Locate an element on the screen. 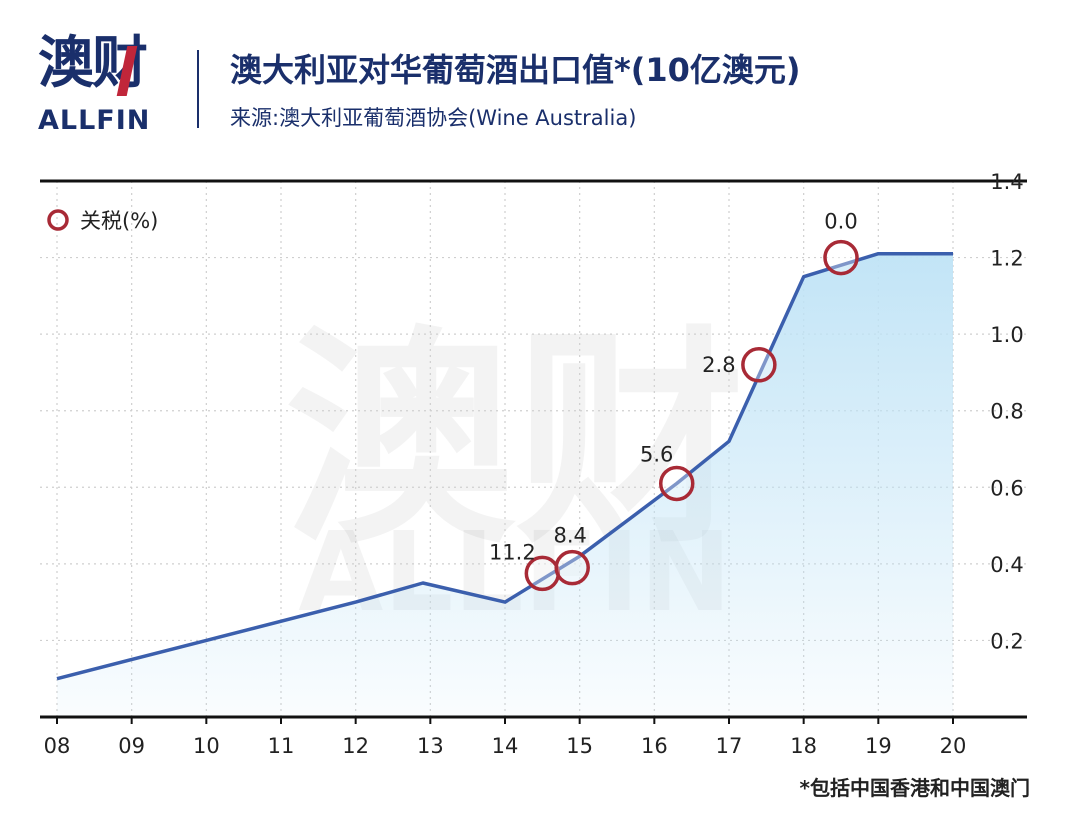 The height and width of the screenshot is (827, 1067). tariff-label: 8.4 is located at coordinates (569, 536).